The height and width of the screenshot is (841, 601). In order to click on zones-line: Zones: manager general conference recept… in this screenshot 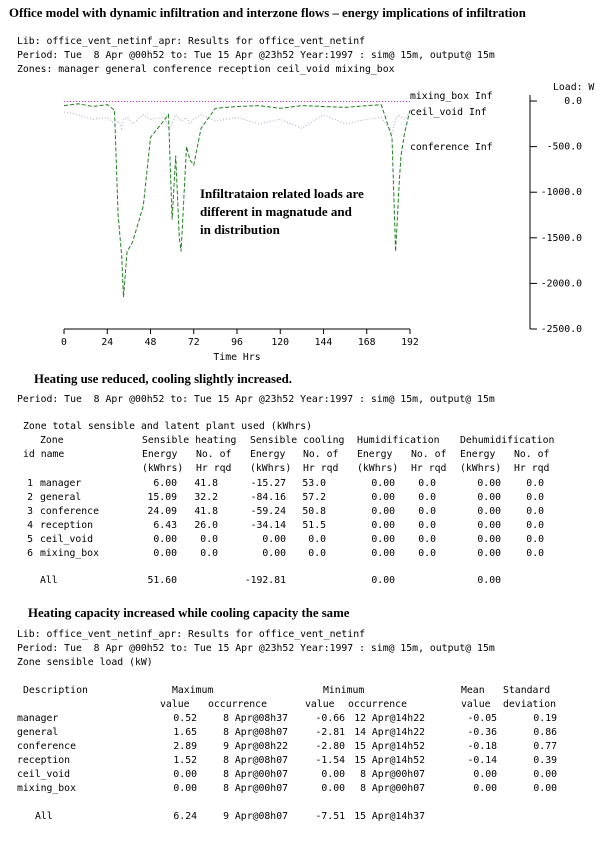, I will do `click(206, 69)`.